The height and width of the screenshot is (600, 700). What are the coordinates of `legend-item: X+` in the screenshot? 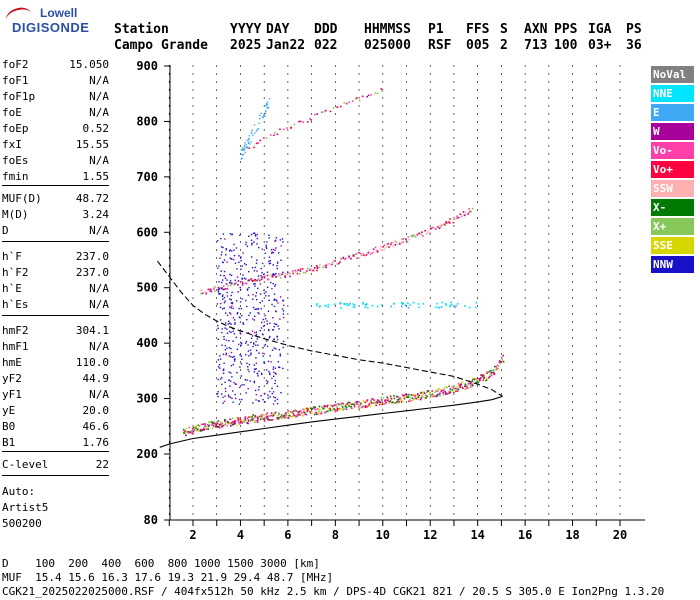 It's located at (672, 226).